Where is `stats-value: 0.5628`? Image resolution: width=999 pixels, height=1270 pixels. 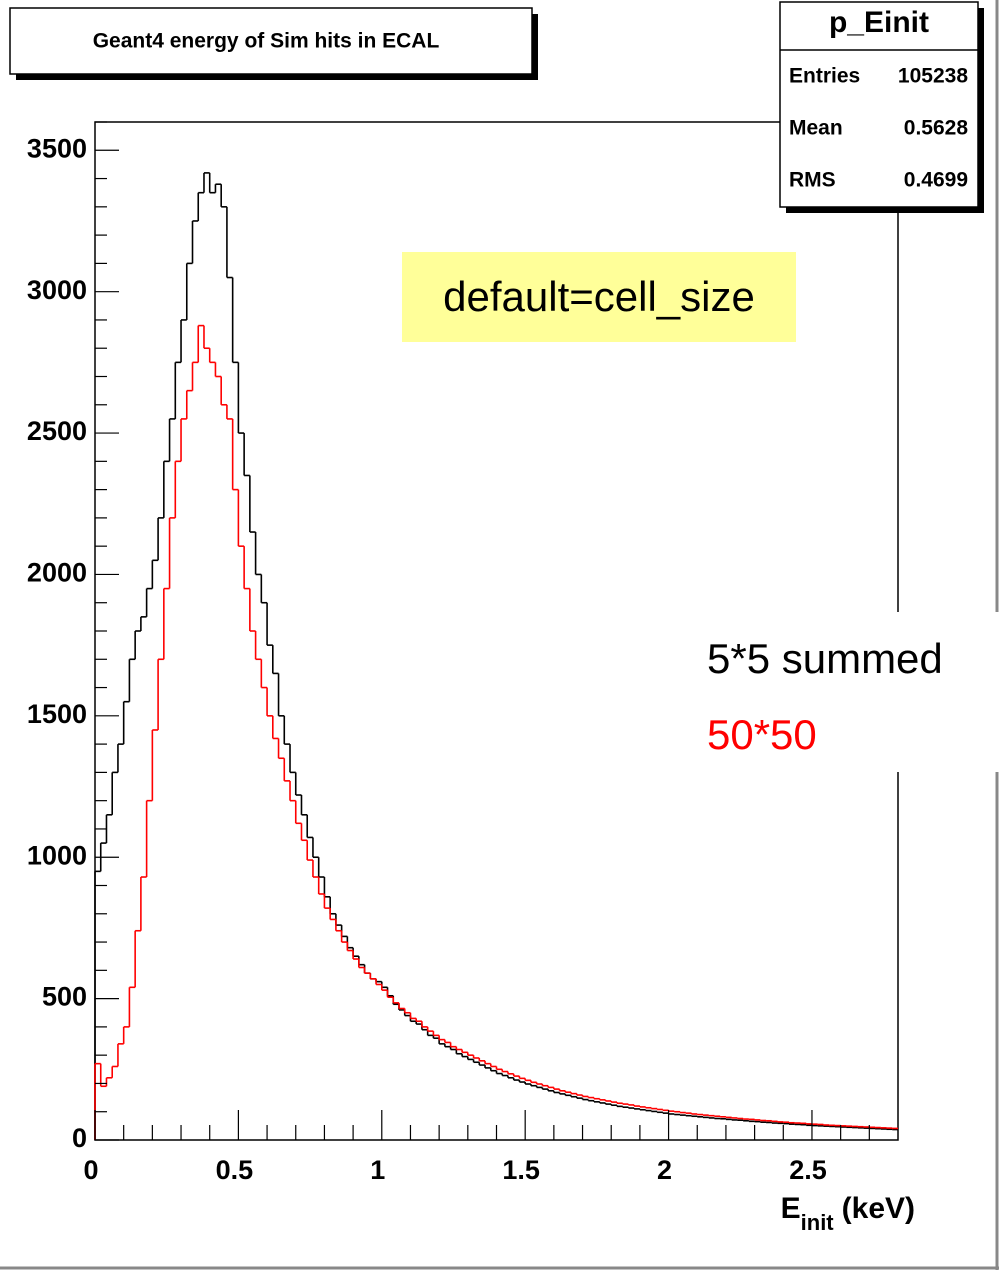
stats-value: 0.5628 is located at coordinates (936, 128).